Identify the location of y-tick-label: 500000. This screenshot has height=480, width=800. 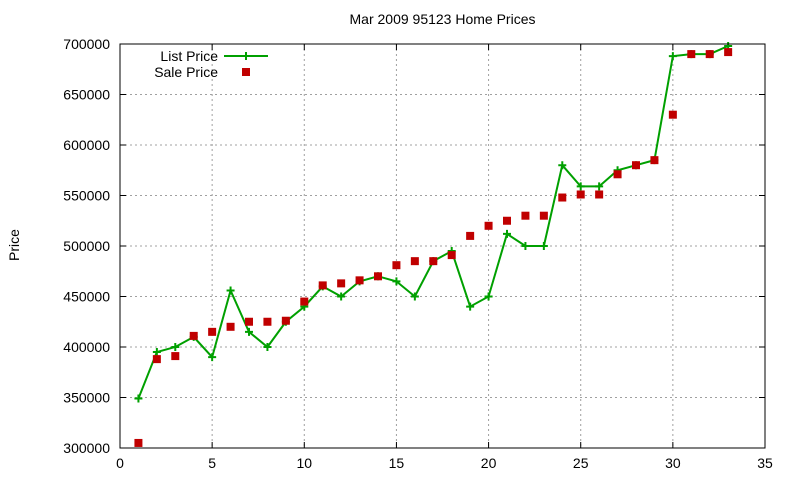
(86, 246).